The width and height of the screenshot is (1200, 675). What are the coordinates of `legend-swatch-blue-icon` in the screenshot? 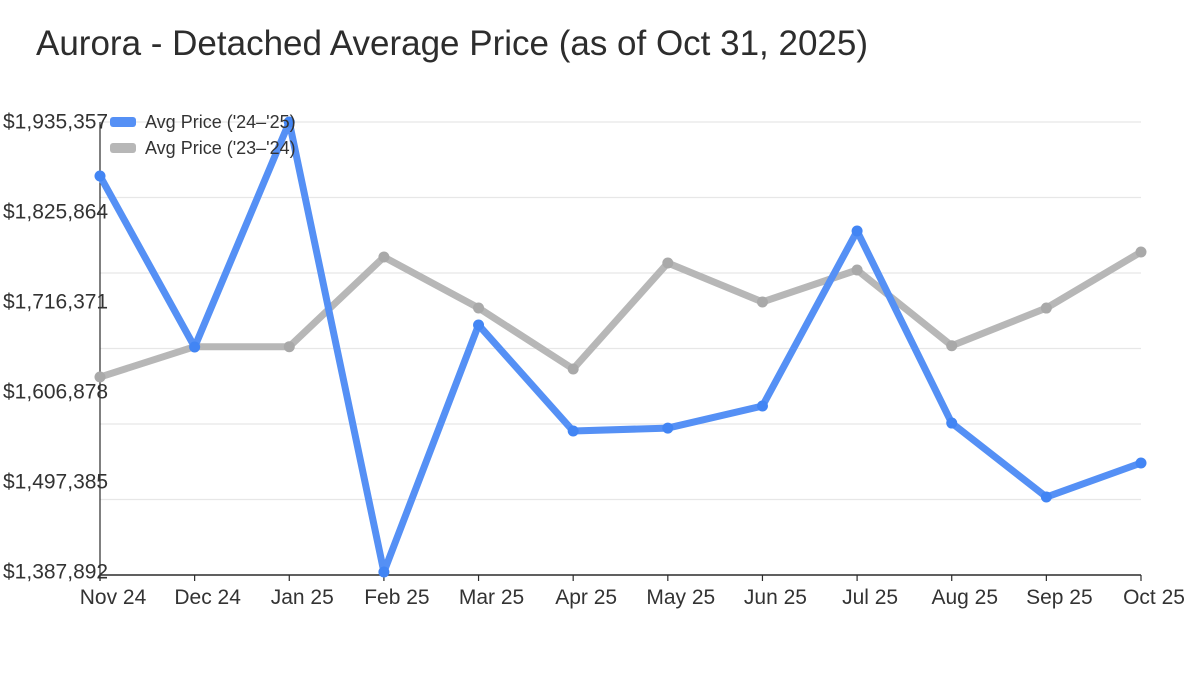 It's located at (123, 122).